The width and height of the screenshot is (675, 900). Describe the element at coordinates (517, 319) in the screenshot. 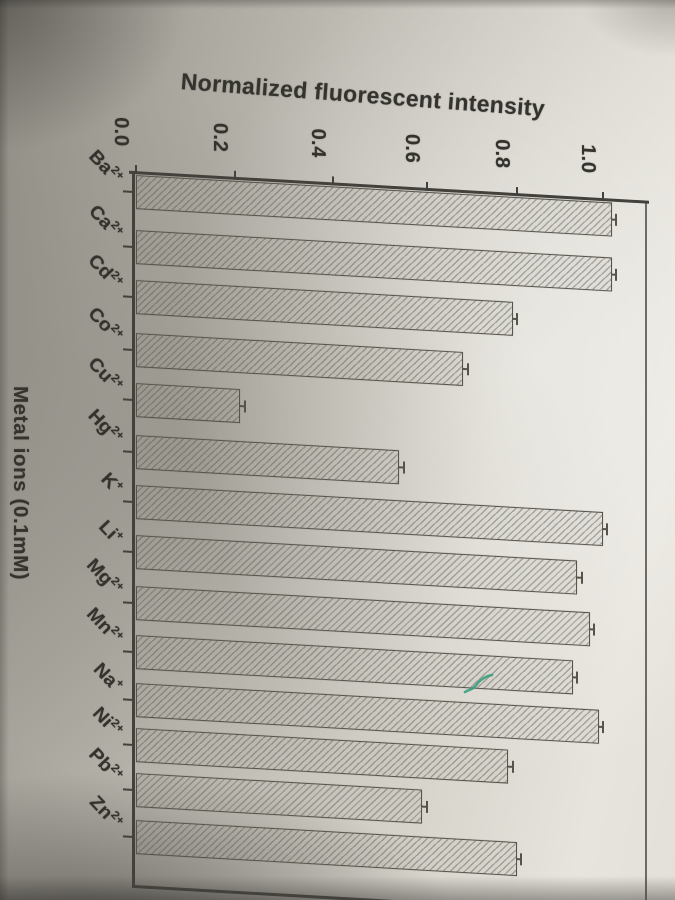

I see `error-bar-cap-cd2` at that location.